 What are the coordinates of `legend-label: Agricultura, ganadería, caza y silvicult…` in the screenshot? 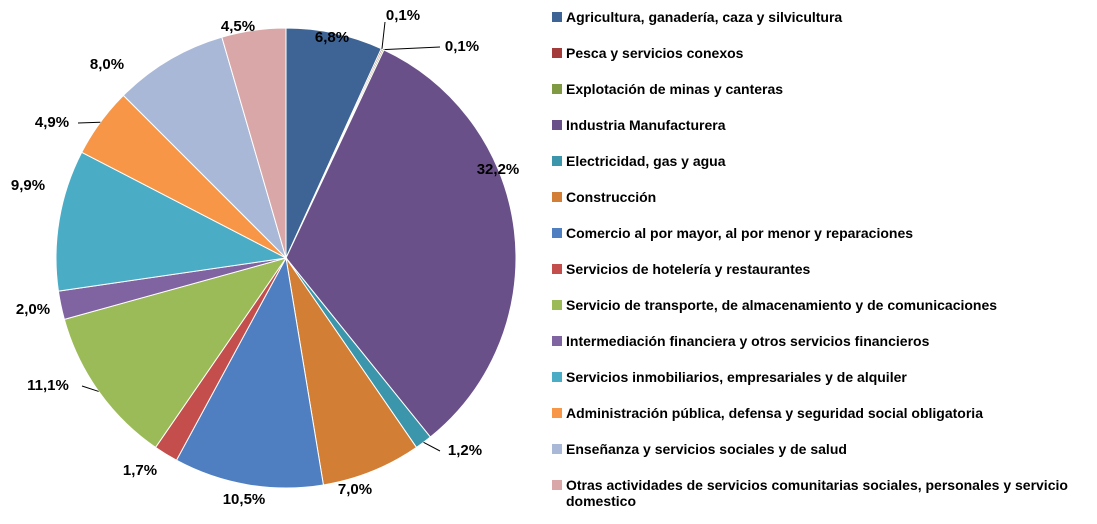 It's located at (704, 17).